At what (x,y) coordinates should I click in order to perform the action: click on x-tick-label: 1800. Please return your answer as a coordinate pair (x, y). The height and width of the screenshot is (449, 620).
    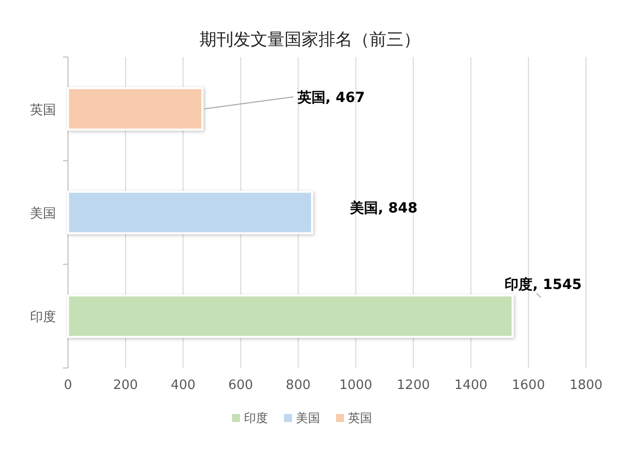
    Looking at the image, I should click on (586, 385).